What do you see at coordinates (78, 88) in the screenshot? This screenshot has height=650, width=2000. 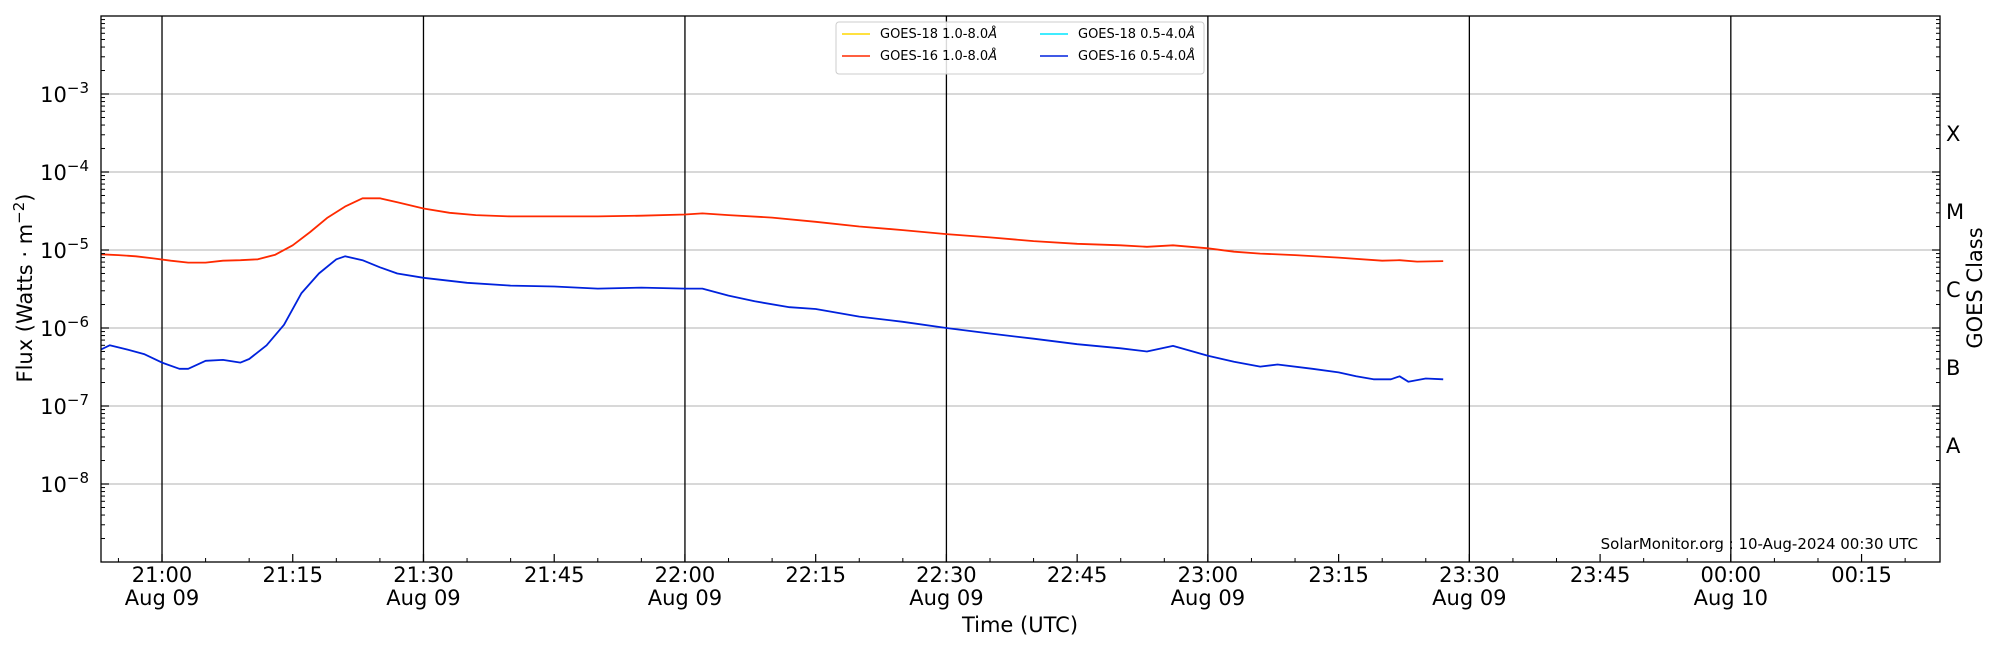 I see `y-tick-exponent: −3` at bounding box center [78, 88].